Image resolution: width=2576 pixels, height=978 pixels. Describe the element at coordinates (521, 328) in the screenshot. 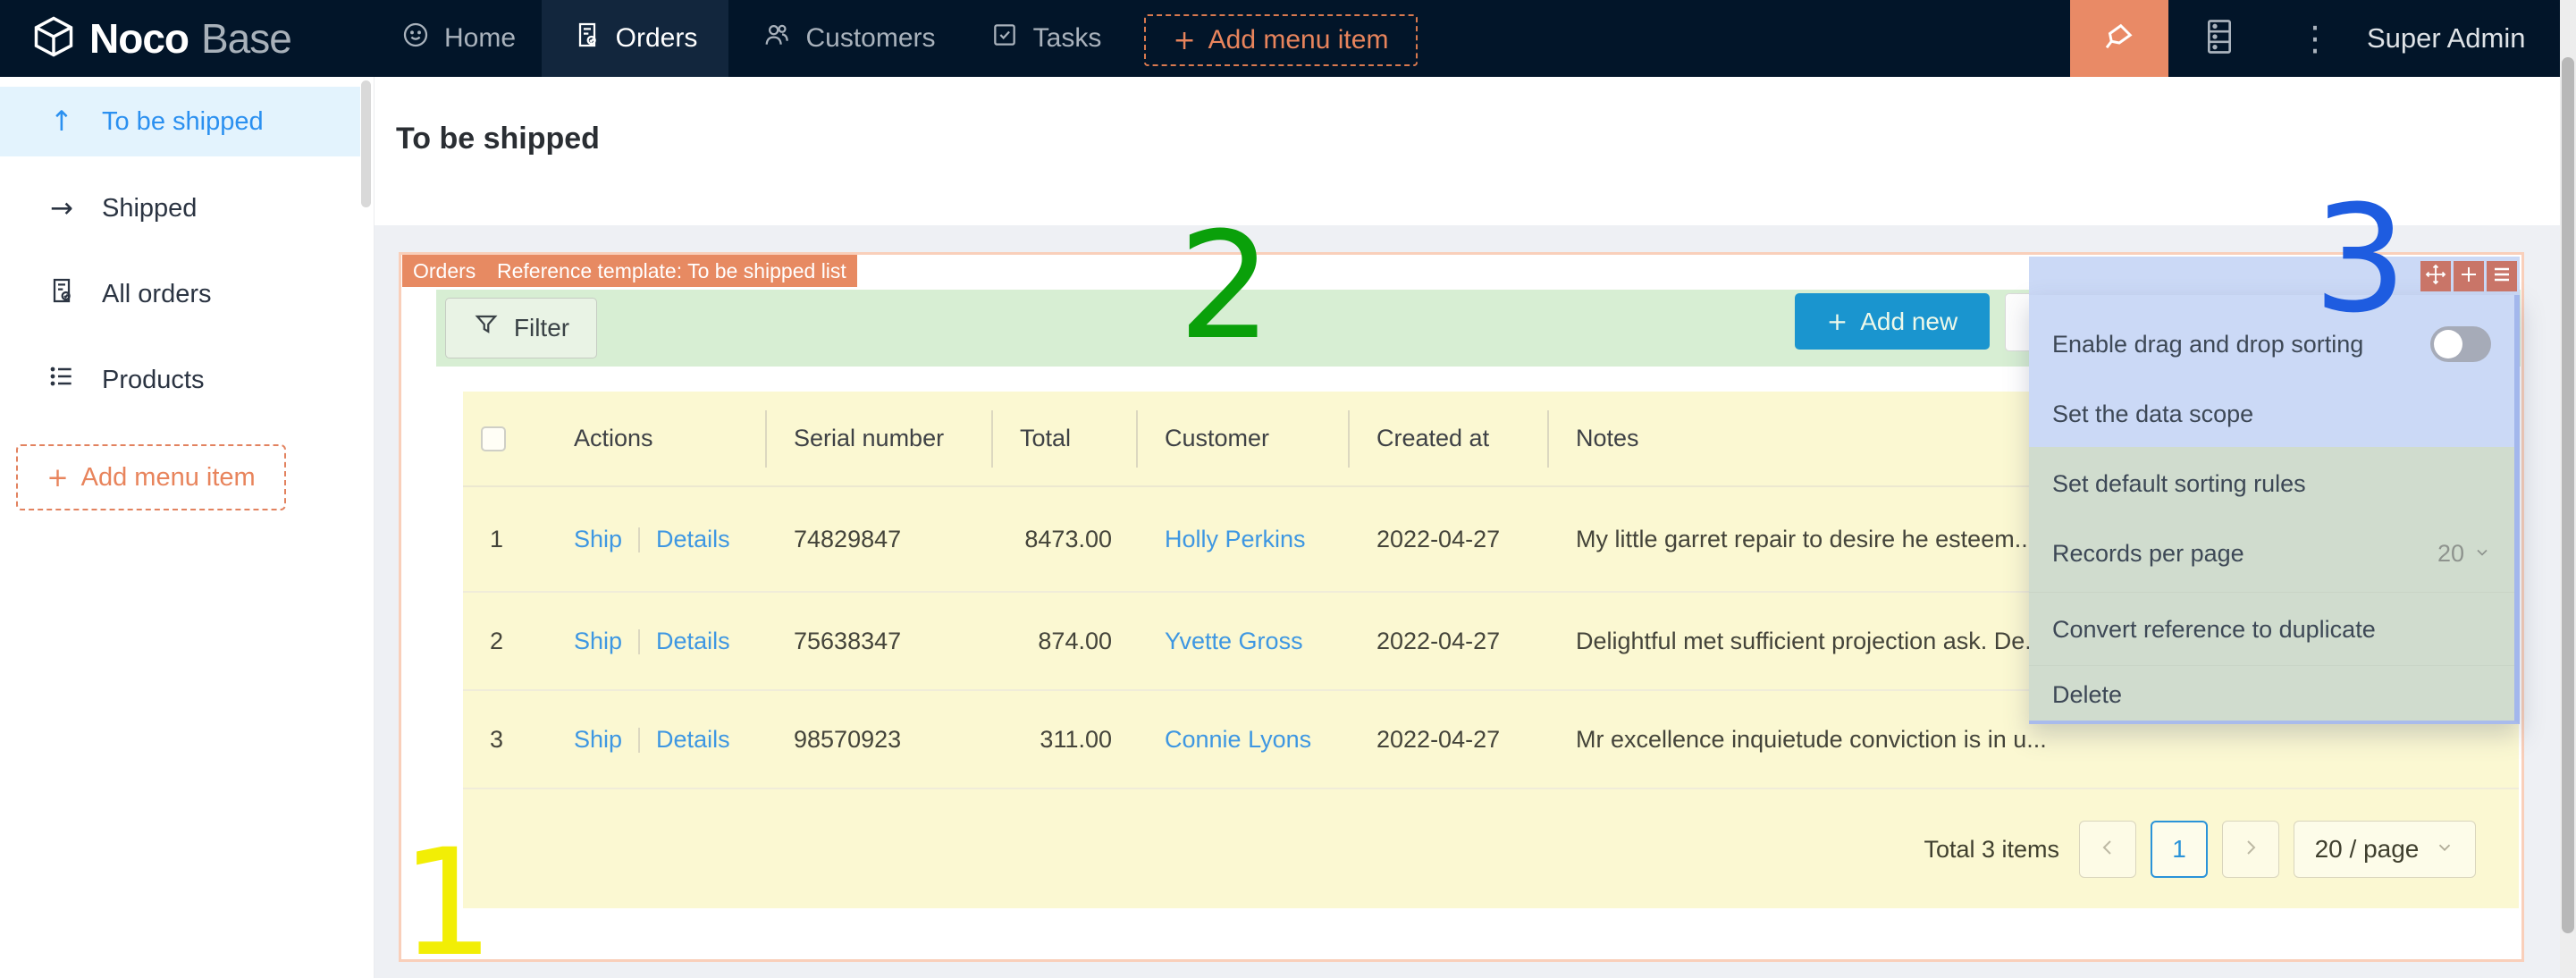

I see `filter-button: Filter` at that location.